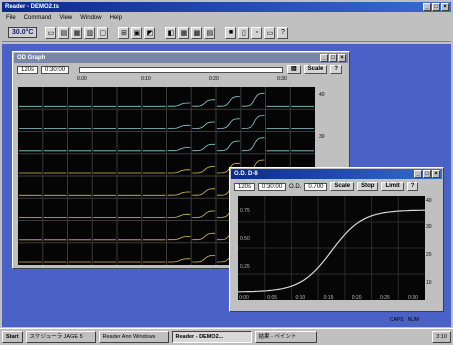 The height and width of the screenshot is (345, 453). Describe the element at coordinates (226, 17) in the screenshot. I see `menu-bar: File Command View Window Help` at that location.